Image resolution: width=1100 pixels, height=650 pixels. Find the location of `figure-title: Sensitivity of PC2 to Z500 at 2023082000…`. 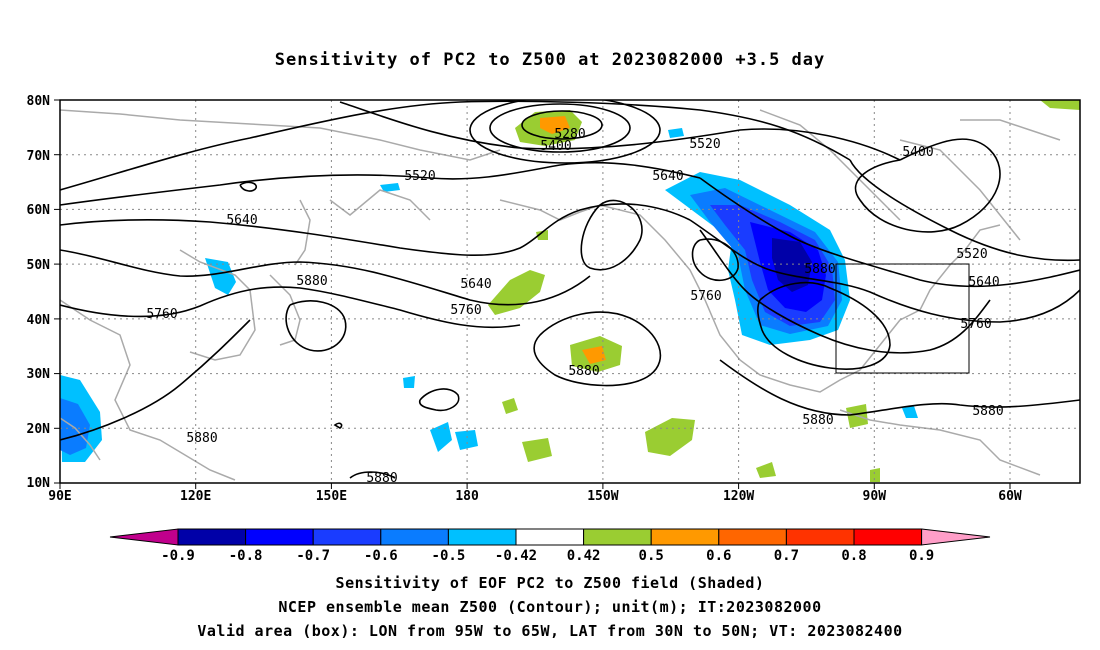

figure-title: Sensitivity of PC2 to Z500 at 2023082000… is located at coordinates (550, 60).